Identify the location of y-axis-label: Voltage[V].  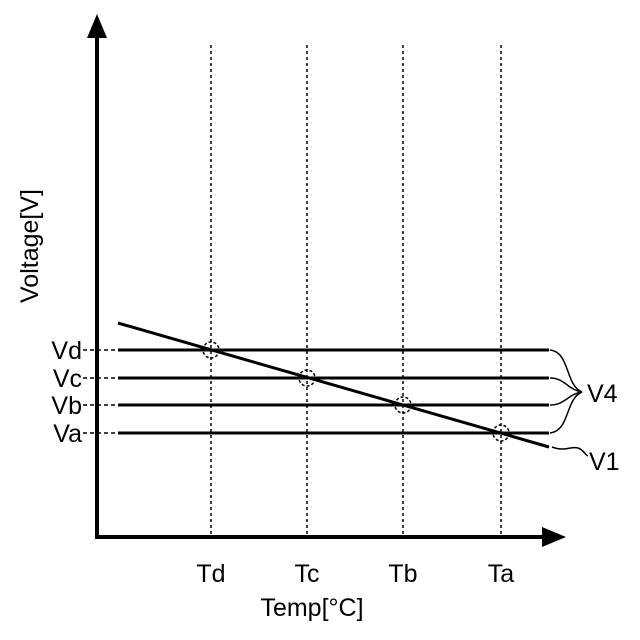
(30, 246).